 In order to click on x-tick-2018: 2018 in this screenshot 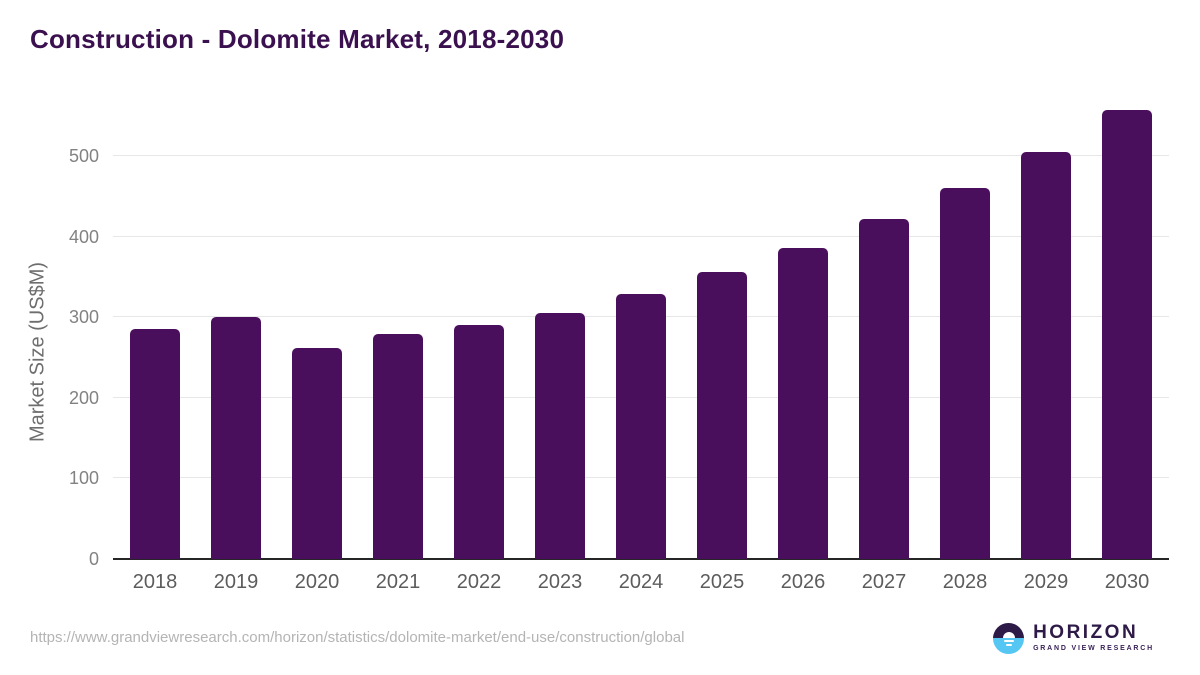, I will do `click(155, 582)`.